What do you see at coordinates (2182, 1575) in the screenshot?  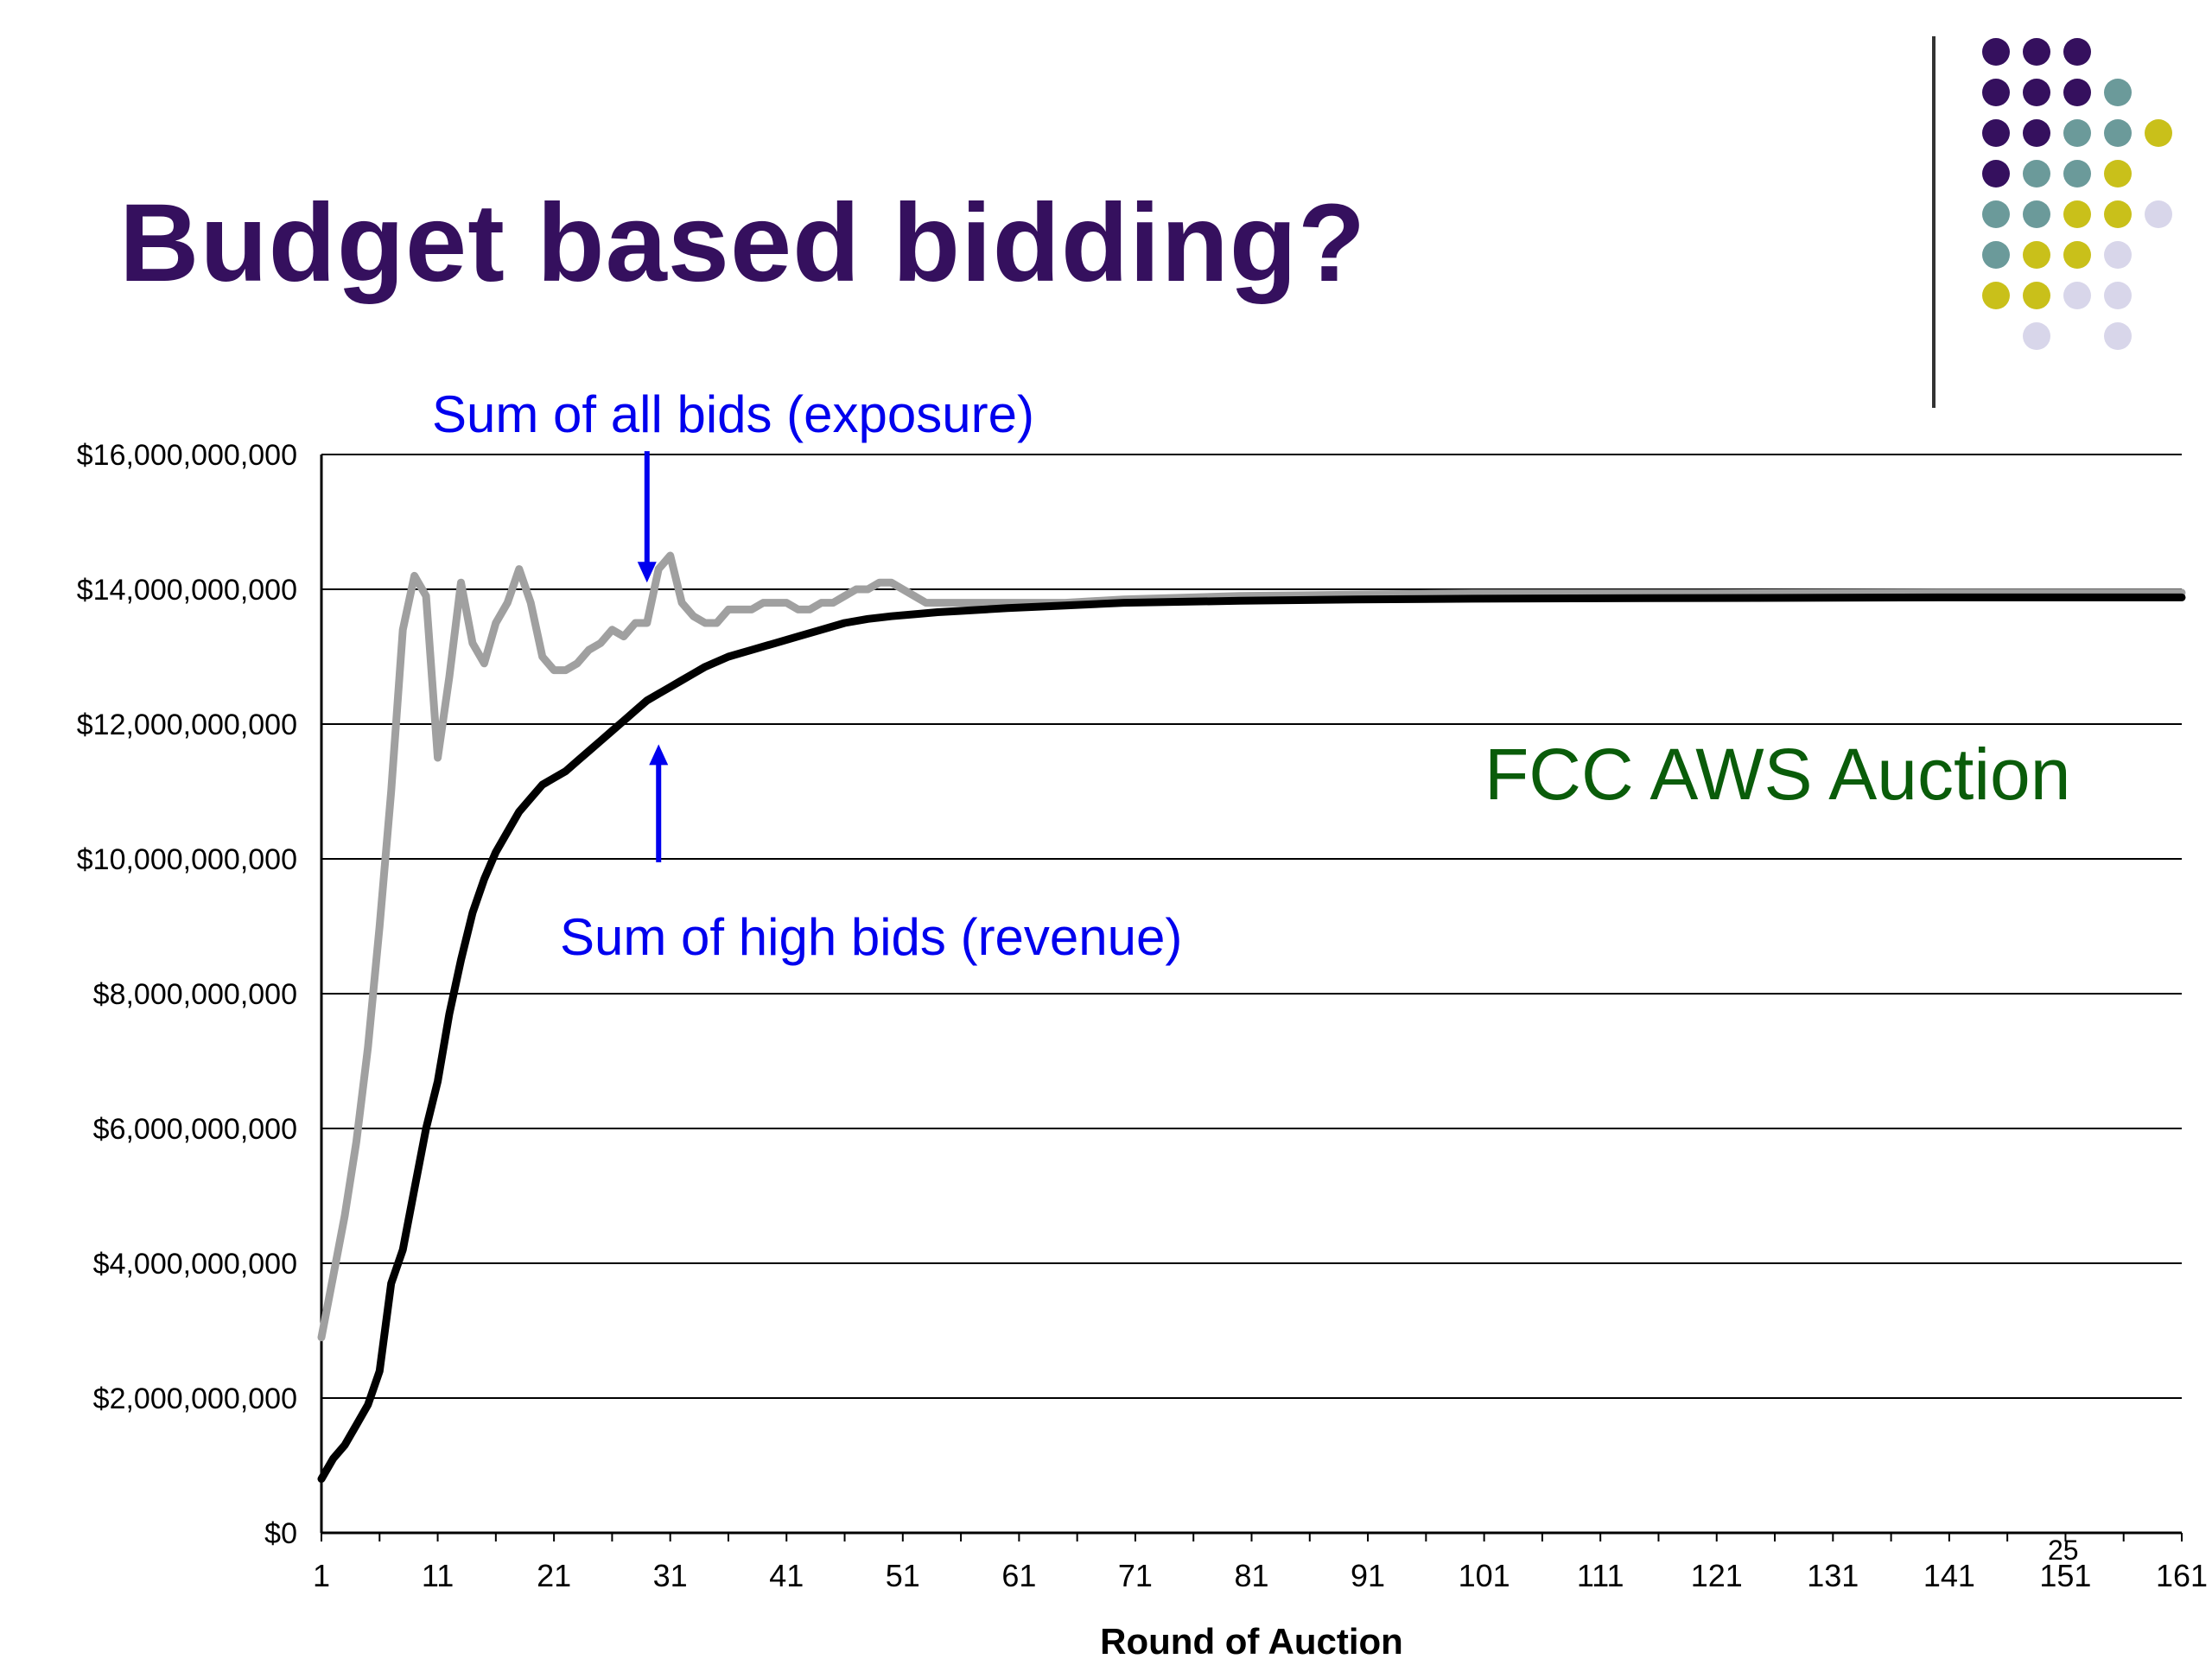 I see `x-tick-label: 161` at bounding box center [2182, 1575].